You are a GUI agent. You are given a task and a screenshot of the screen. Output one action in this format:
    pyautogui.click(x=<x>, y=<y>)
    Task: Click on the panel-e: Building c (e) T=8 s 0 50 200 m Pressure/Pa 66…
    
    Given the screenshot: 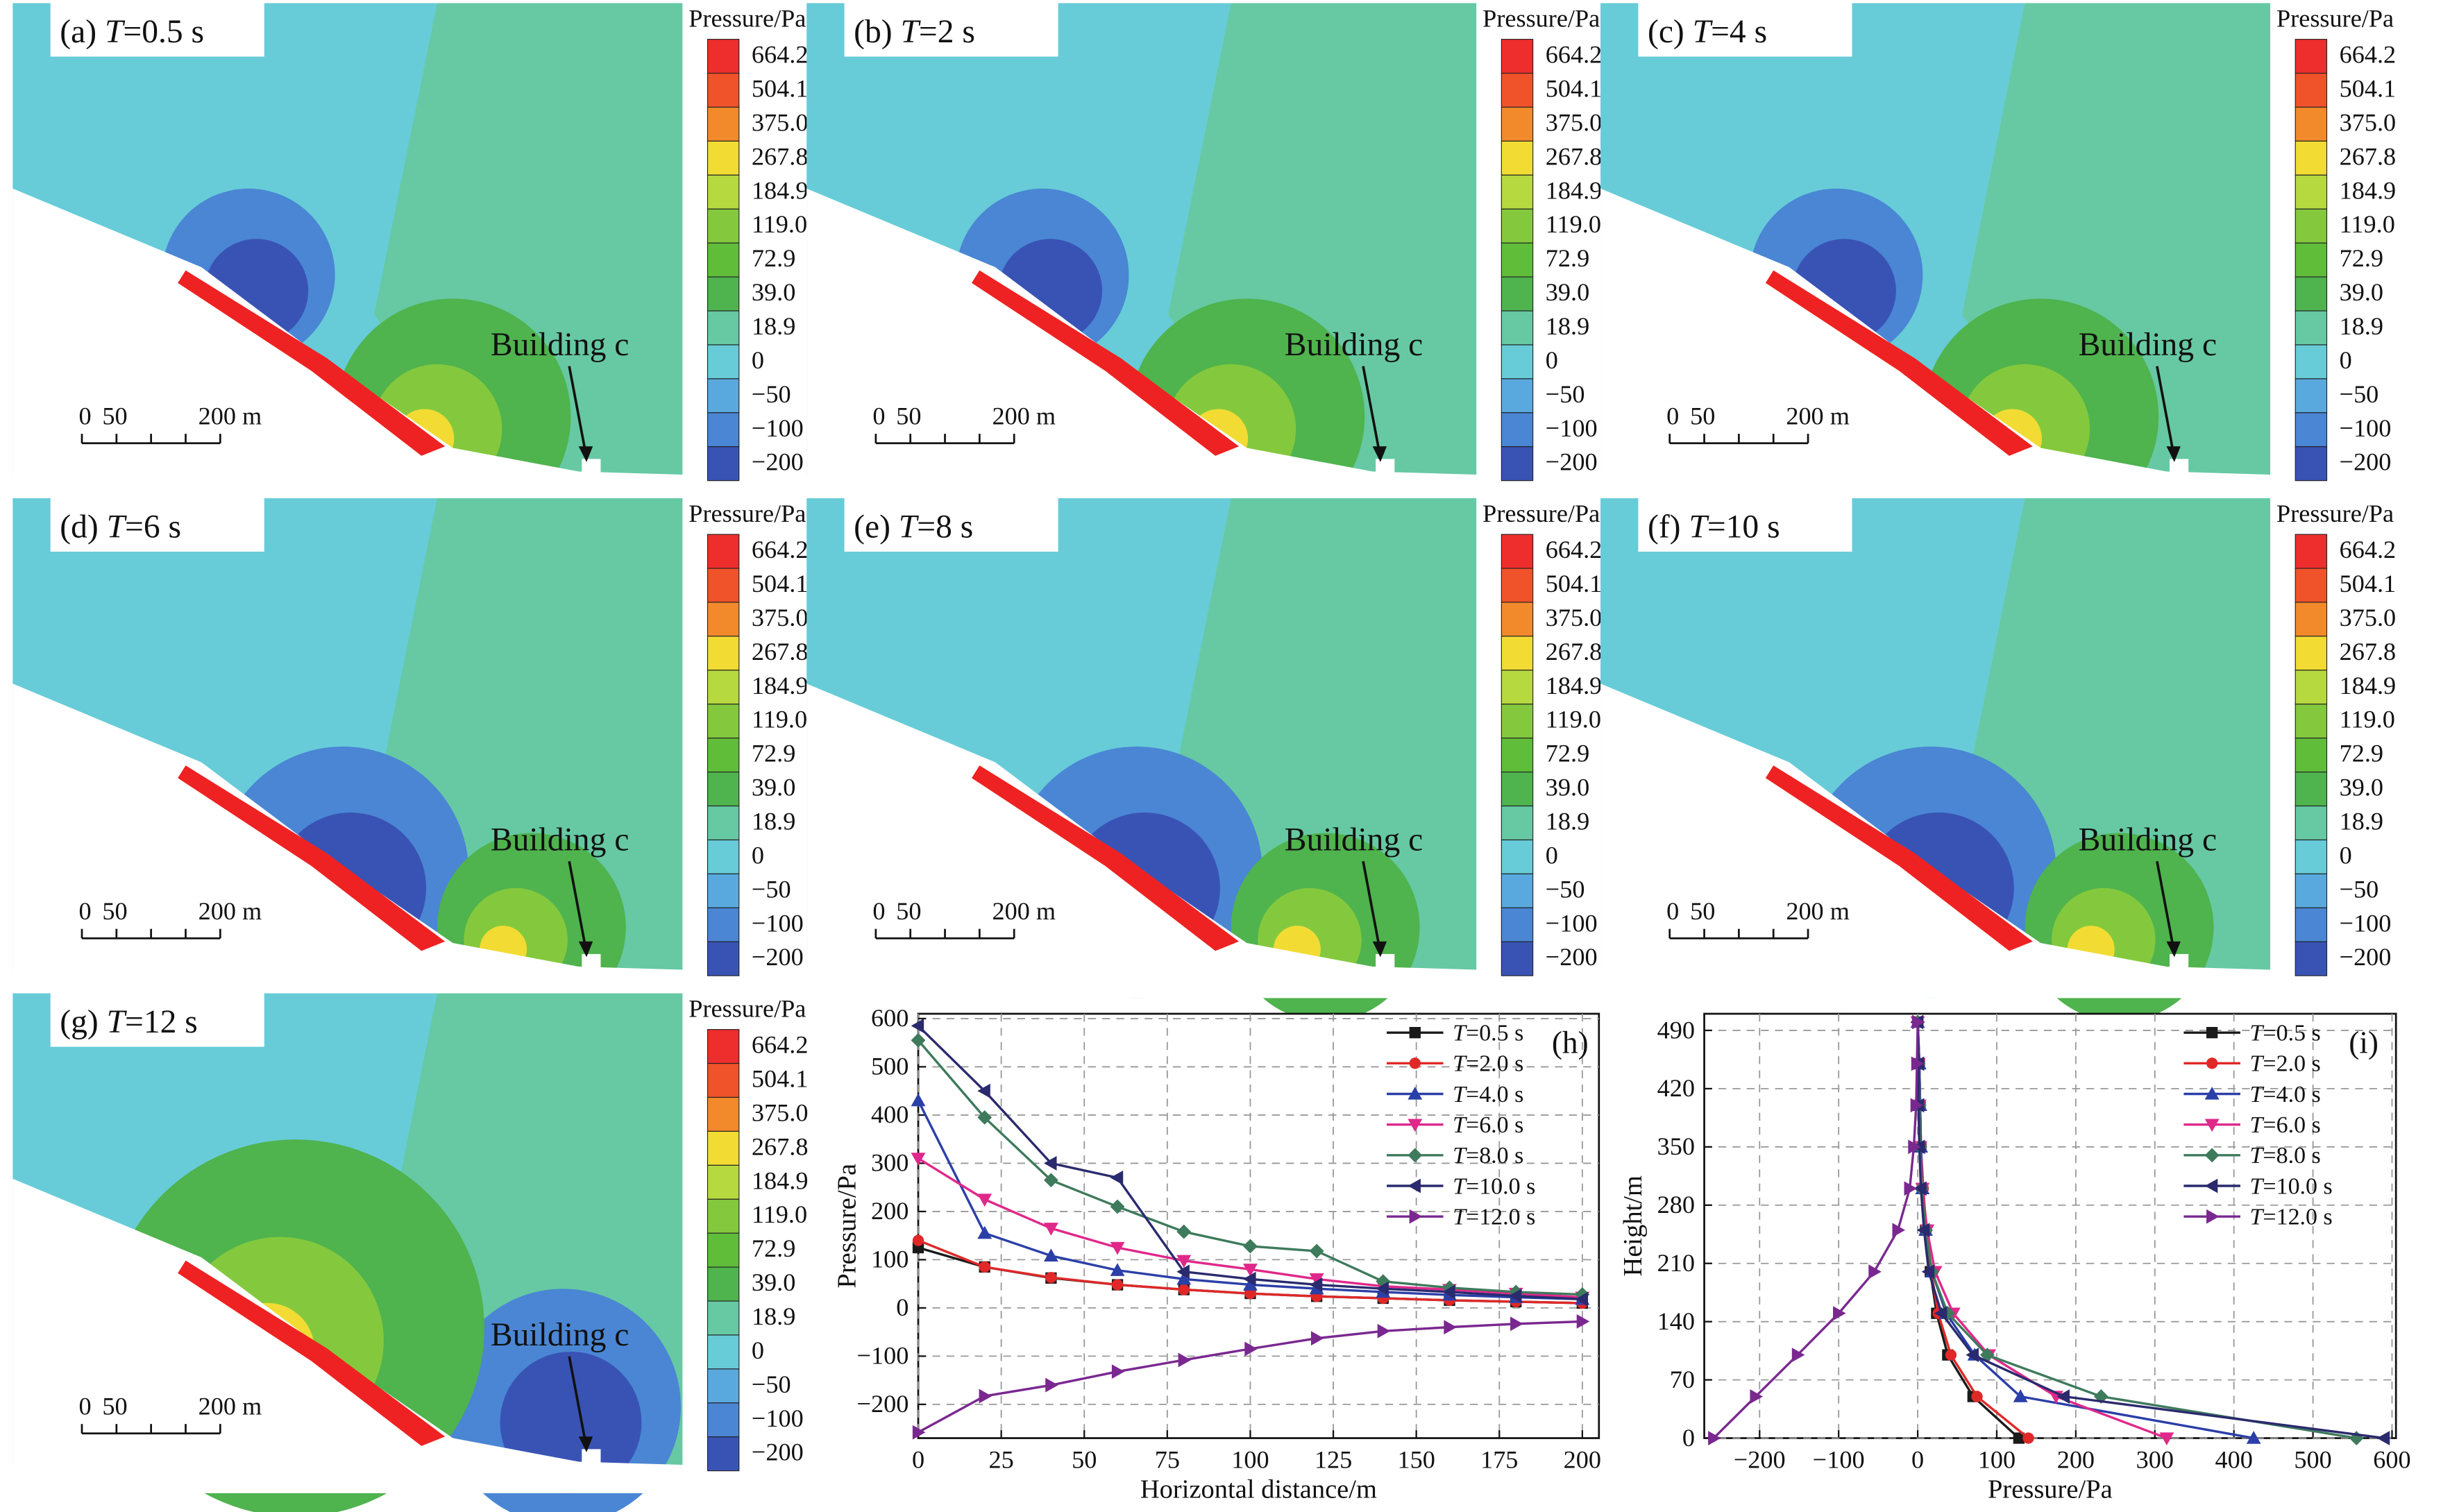 What is the action you would take?
    pyautogui.click(x=1204, y=760)
    